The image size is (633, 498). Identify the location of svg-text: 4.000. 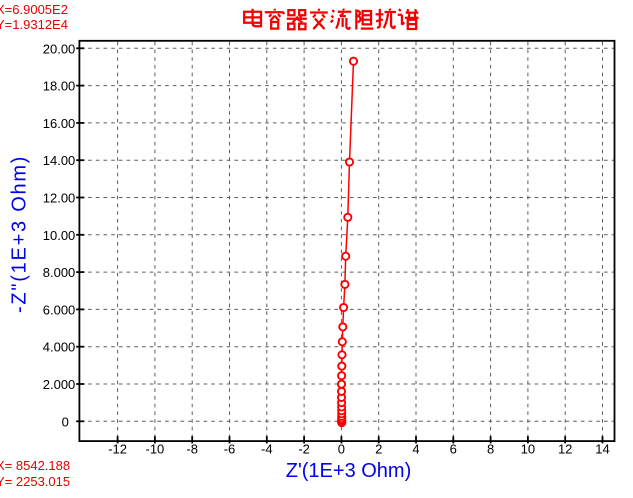
(59, 347).